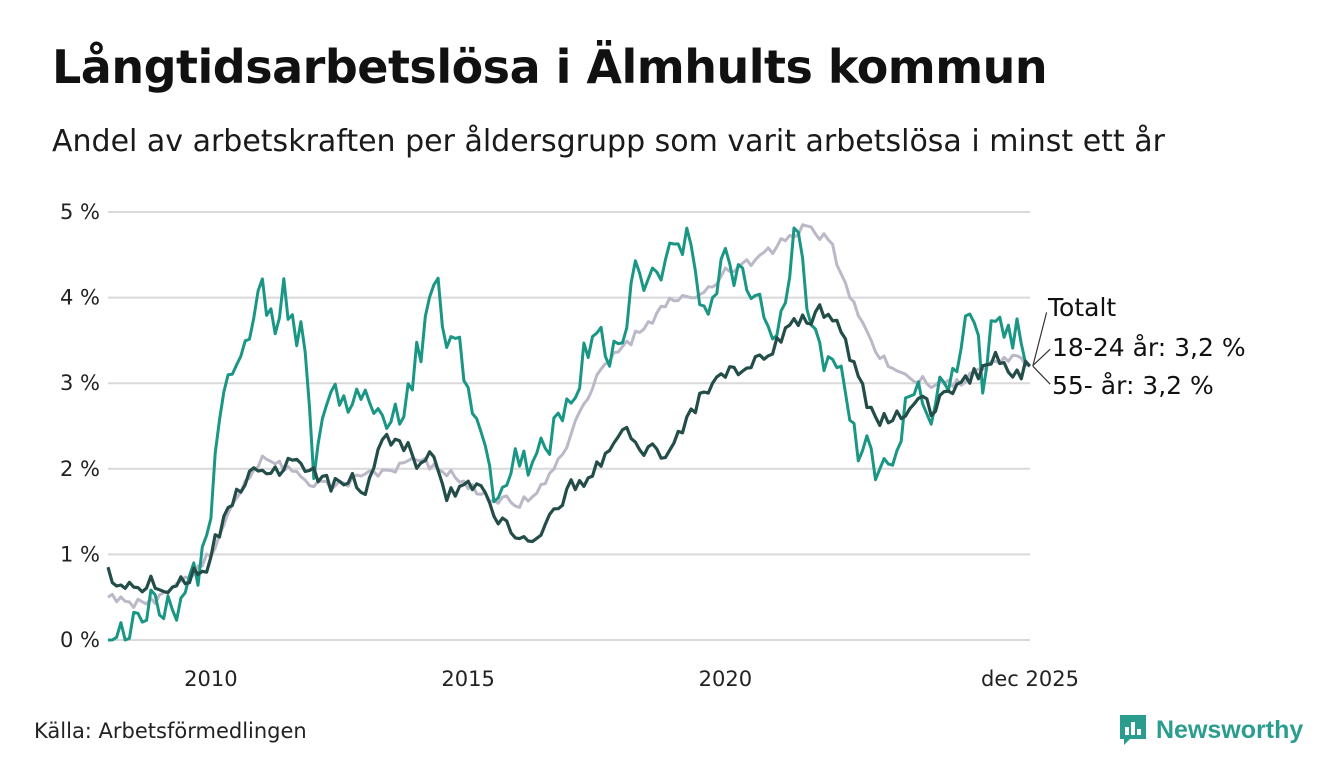 The height and width of the screenshot is (780, 1340). Describe the element at coordinates (80, 554) in the screenshot. I see `y-tick-label: 1 %` at that location.